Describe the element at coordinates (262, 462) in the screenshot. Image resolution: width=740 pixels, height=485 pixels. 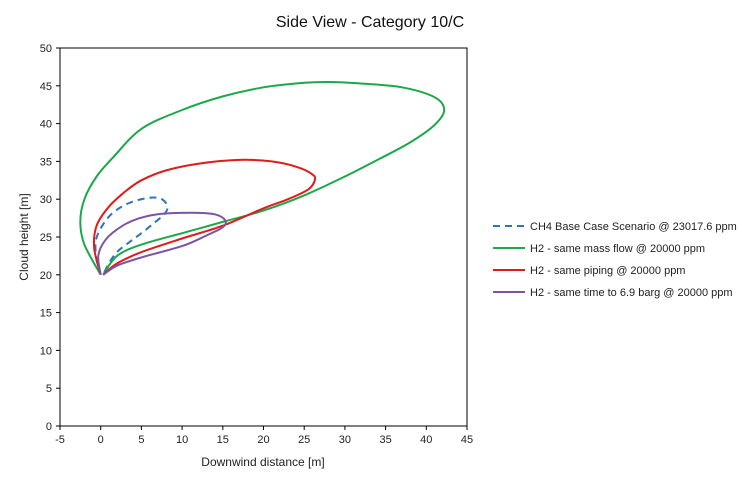
I see `x-axis-title: Downwind distance [m]` at that location.